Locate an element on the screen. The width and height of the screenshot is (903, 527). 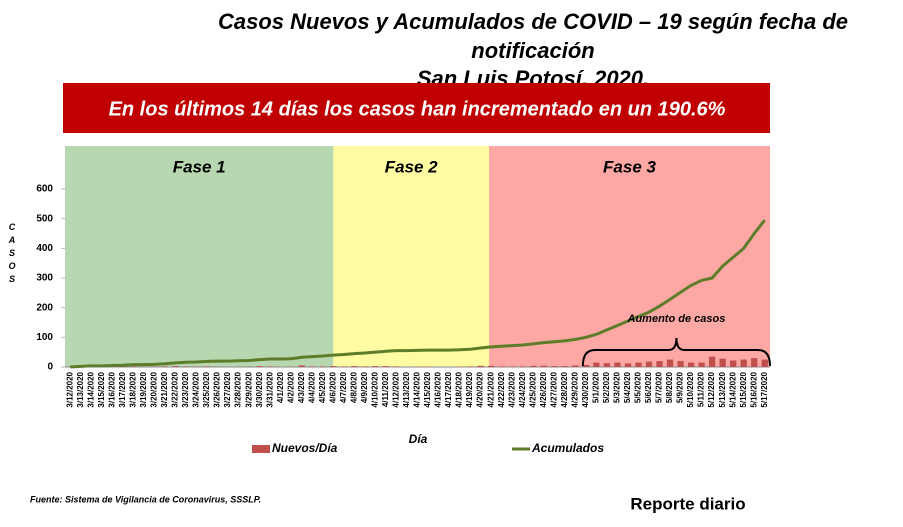
x-tick-label: 3/13/2020 is located at coordinates (80, 389).